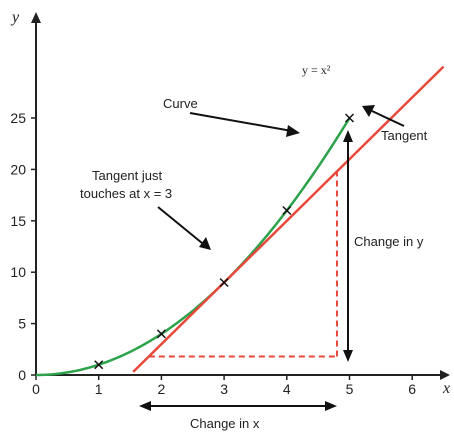 The height and width of the screenshot is (432, 454). What do you see at coordinates (126, 193) in the screenshot?
I see `touch-label-line2: touches at x = 3` at bounding box center [126, 193].